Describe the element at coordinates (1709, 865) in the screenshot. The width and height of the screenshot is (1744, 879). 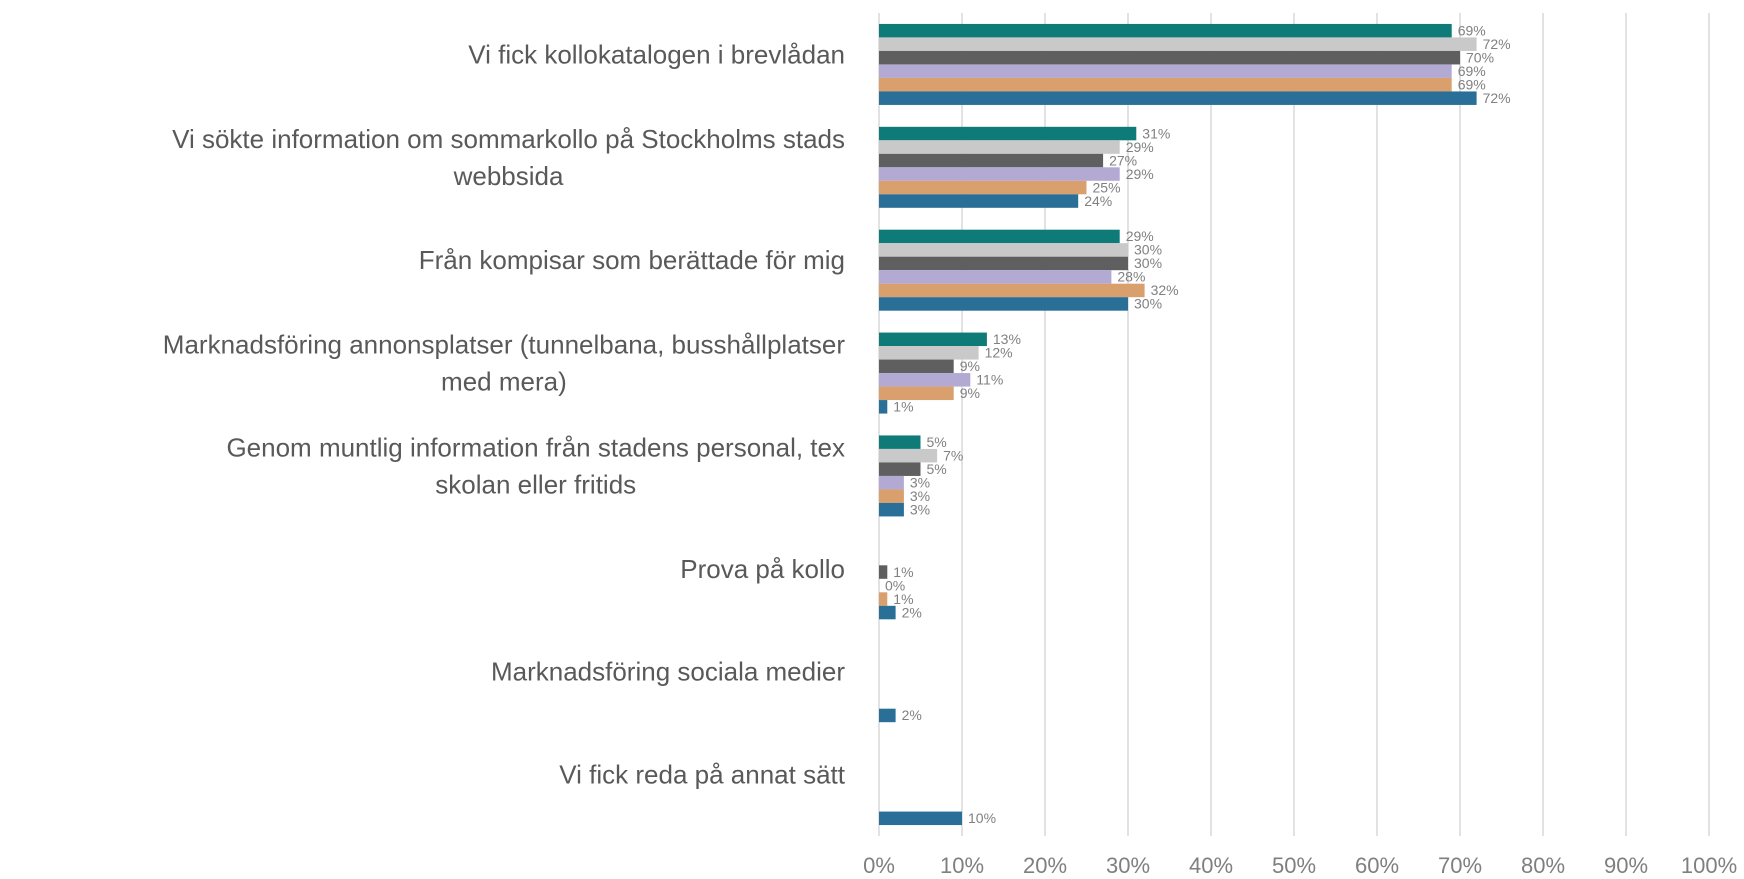
I see `x-tick-label: 100%` at that location.